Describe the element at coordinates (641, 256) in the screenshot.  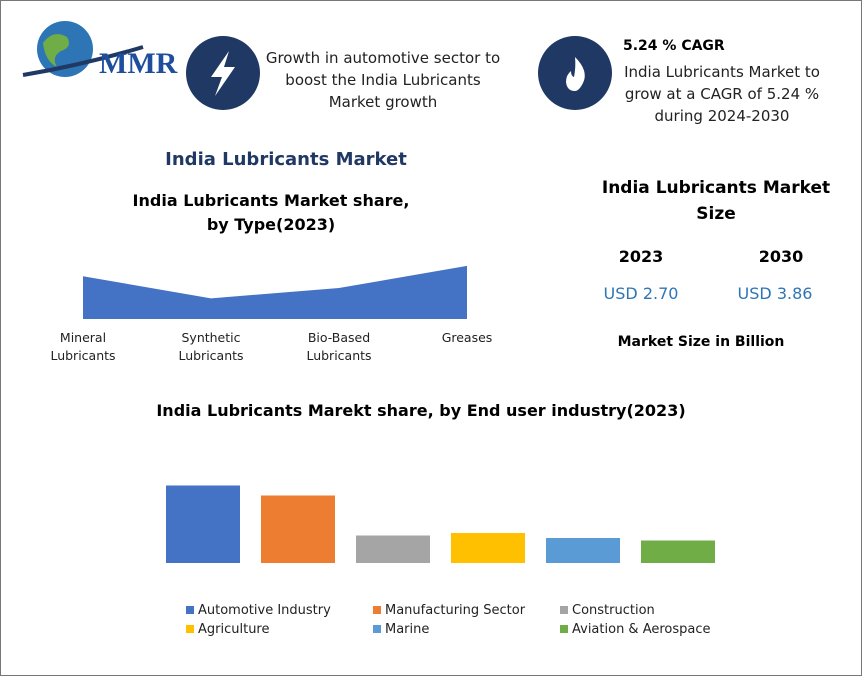
I see `size-year: 2023` at that location.